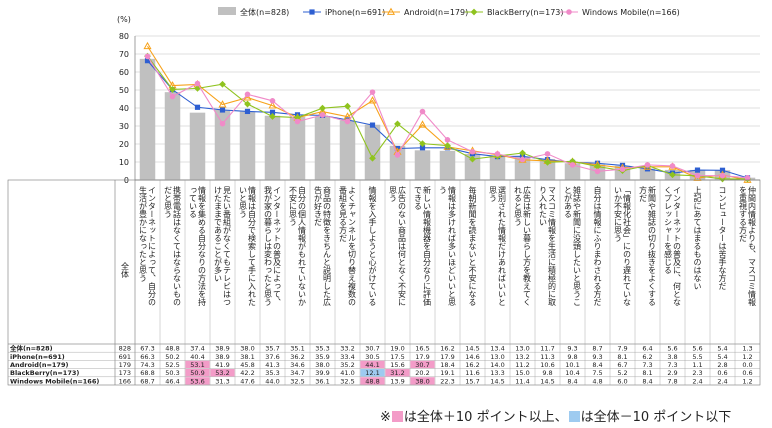 The image size is (772, 428). What do you see at coordinates (697, 349) in the screenshot?
I see `cell-value: 5.6` at bounding box center [697, 349].